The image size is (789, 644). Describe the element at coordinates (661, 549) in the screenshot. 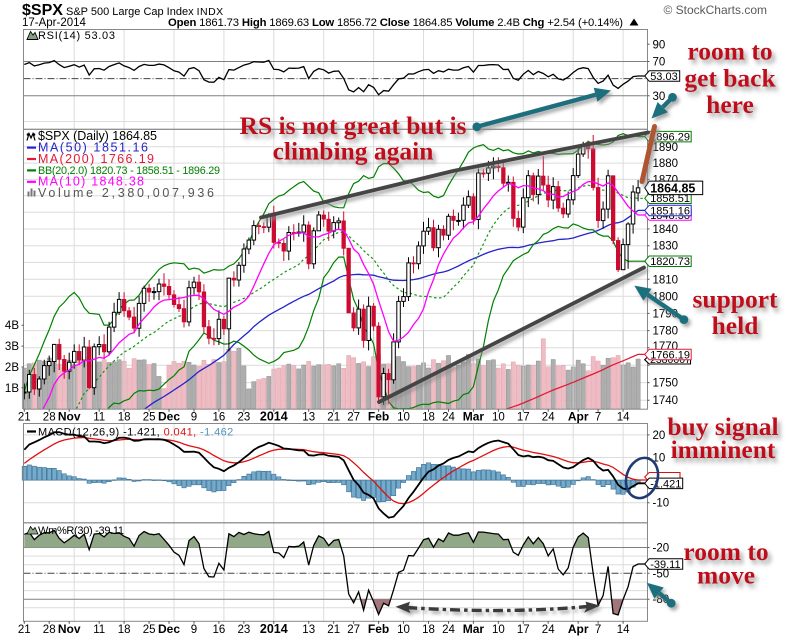

I see `svg-text: -20` at that location.